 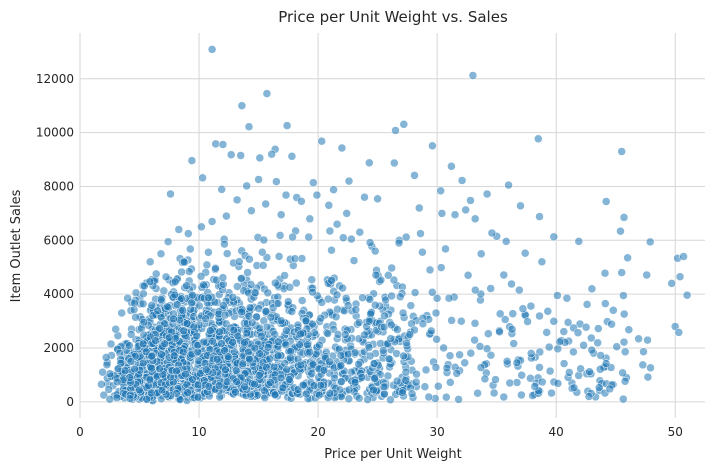 I want to click on y-tick-label: 12000, so click(x=55, y=79).